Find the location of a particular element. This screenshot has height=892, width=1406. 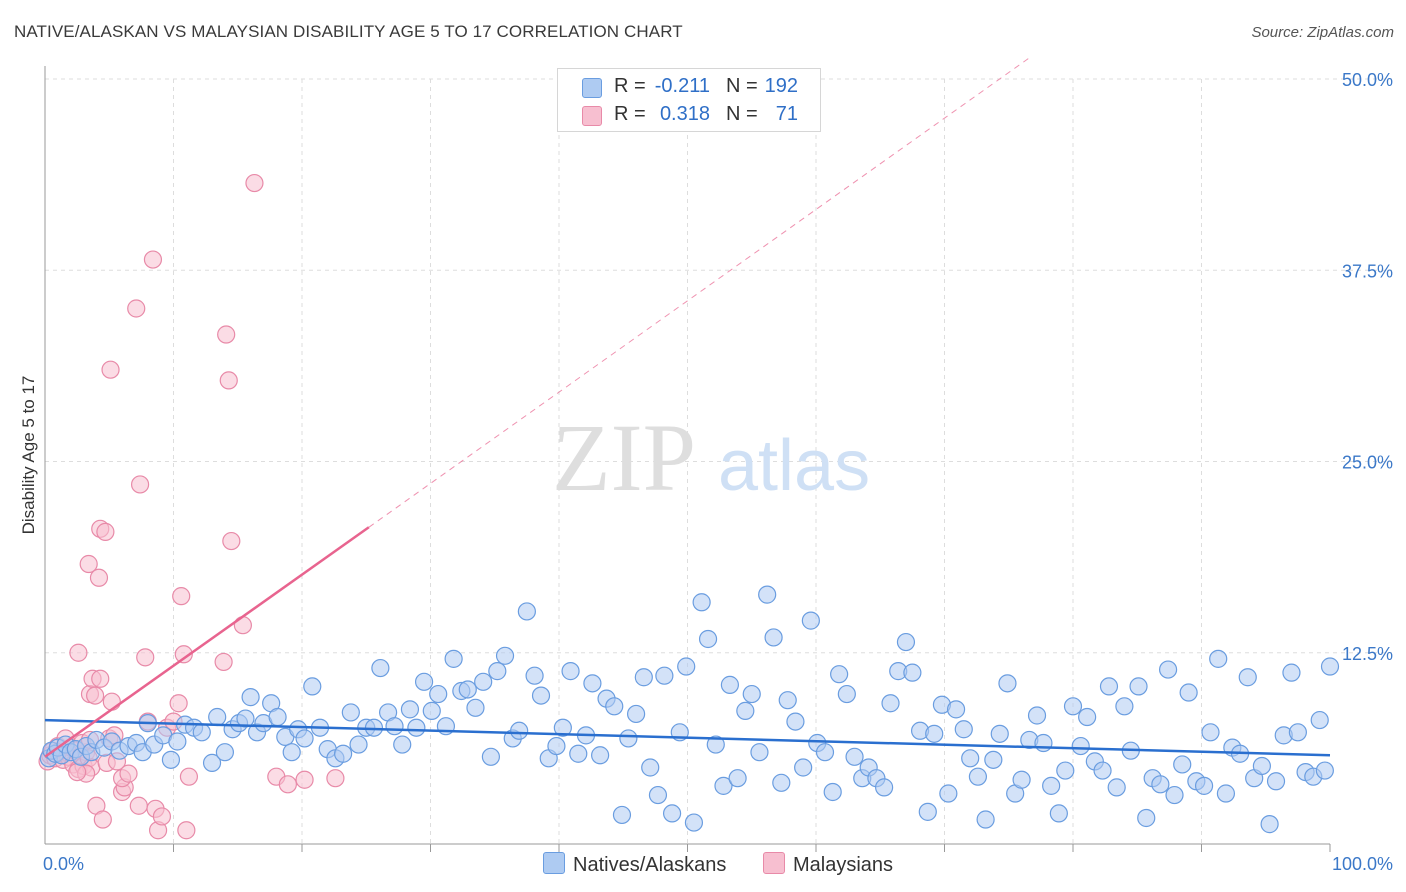

legend-n-label: N = is located at coordinates (742, 86).